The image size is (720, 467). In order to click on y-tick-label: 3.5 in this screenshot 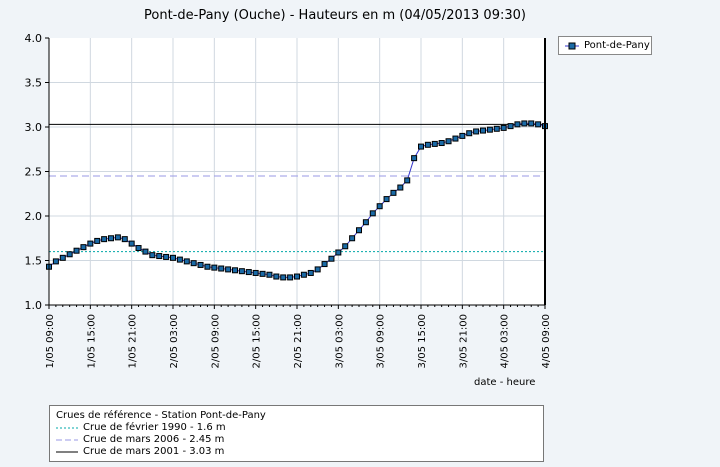, I will do `click(34, 83)`.